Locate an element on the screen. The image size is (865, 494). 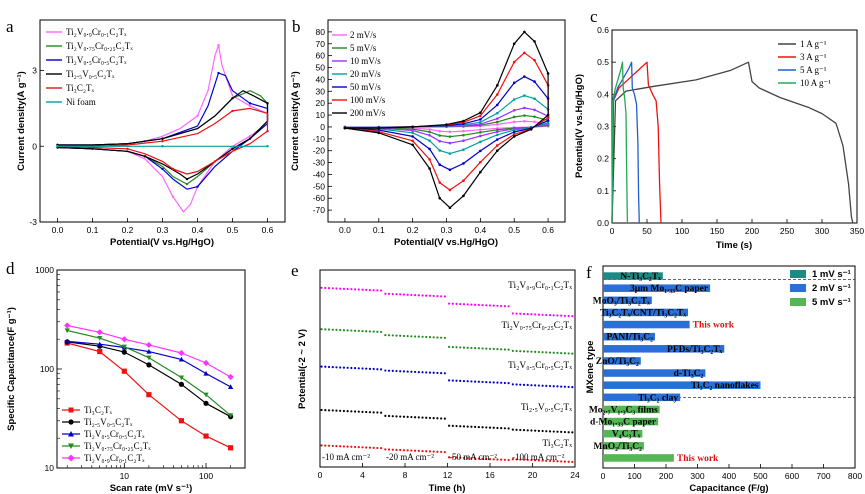
this-work-label: This work is located at coordinates (714, 326).